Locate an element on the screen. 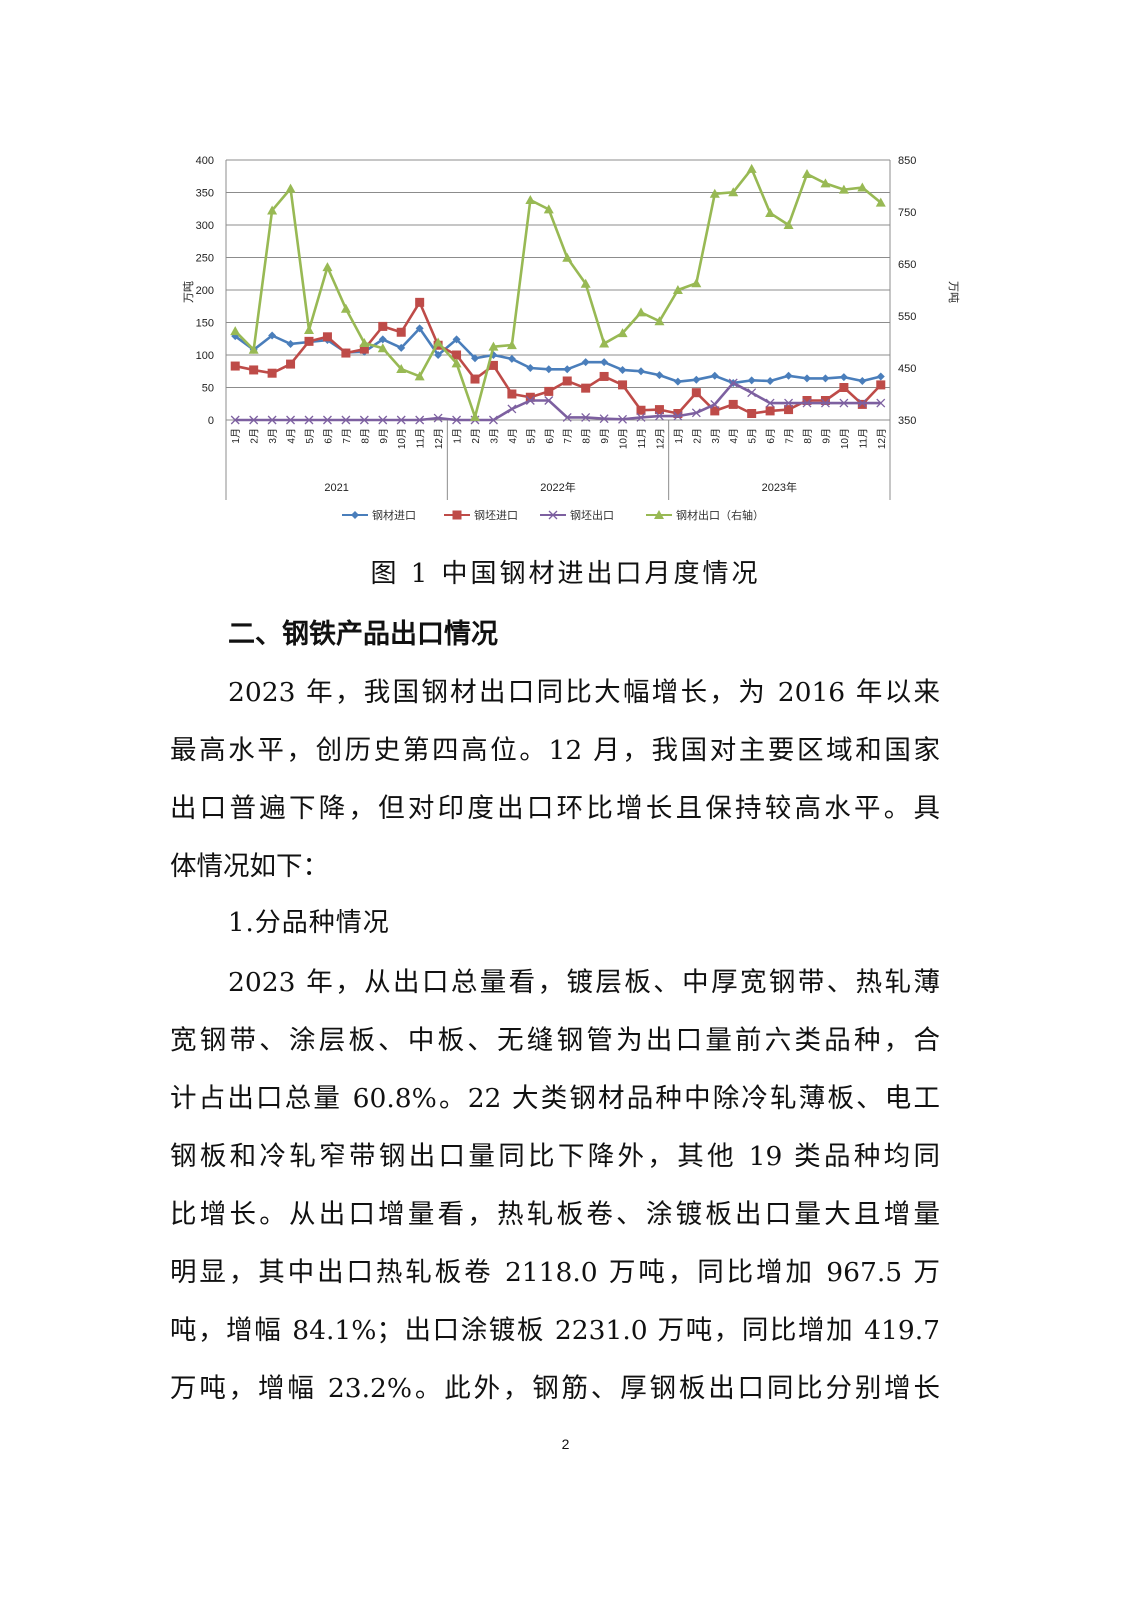 This screenshot has width=1131, height=1600. y2-tick-label: 350 is located at coordinates (907, 421).